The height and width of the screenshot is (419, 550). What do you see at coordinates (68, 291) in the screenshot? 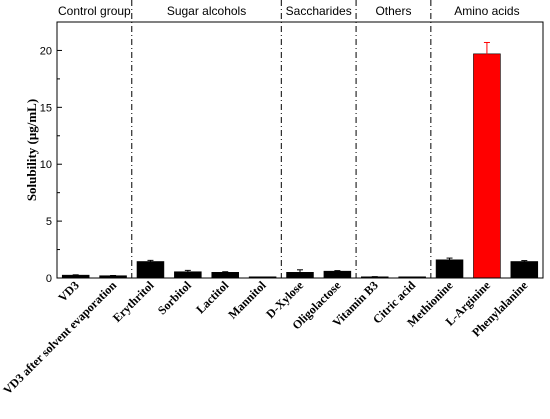
I see `category-label-0: VD3` at bounding box center [68, 291].